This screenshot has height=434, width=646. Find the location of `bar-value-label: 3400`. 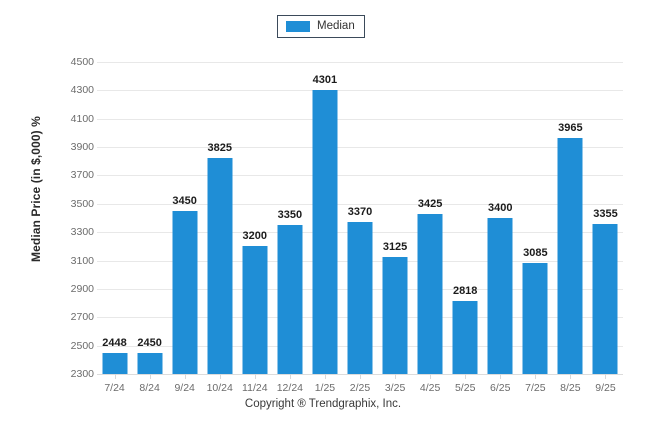

bar-value-label: 3400 is located at coordinates (500, 208).